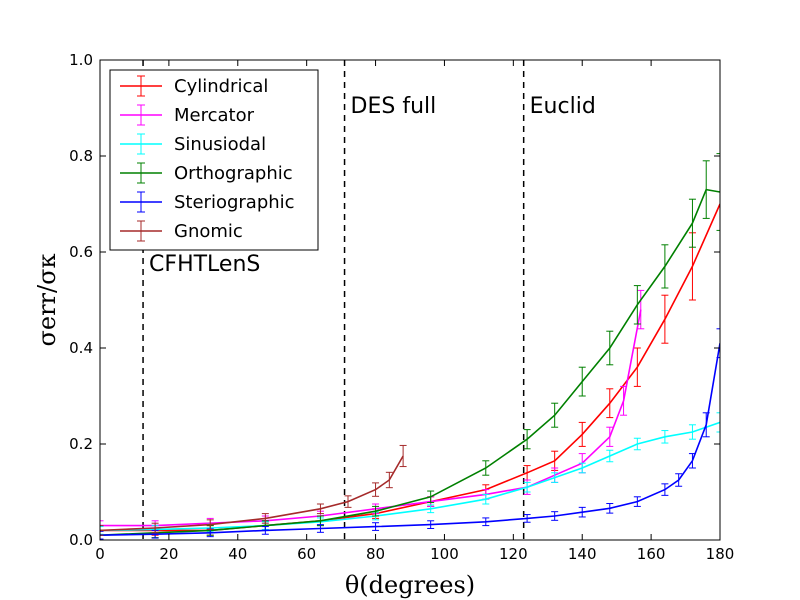 This screenshot has height=600, width=800. I want to click on legend-item: Sinusiodal, so click(193, 144).